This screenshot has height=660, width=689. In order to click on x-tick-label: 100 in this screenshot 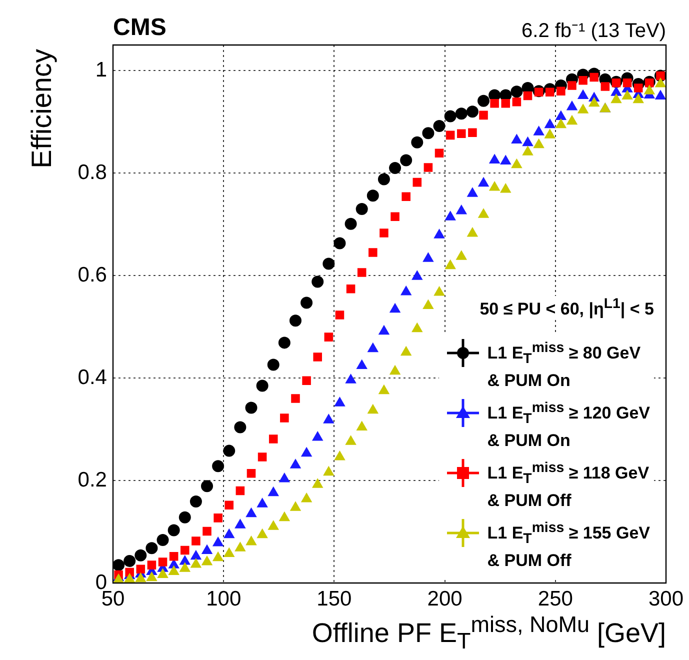, I will do `click(224, 598)`.